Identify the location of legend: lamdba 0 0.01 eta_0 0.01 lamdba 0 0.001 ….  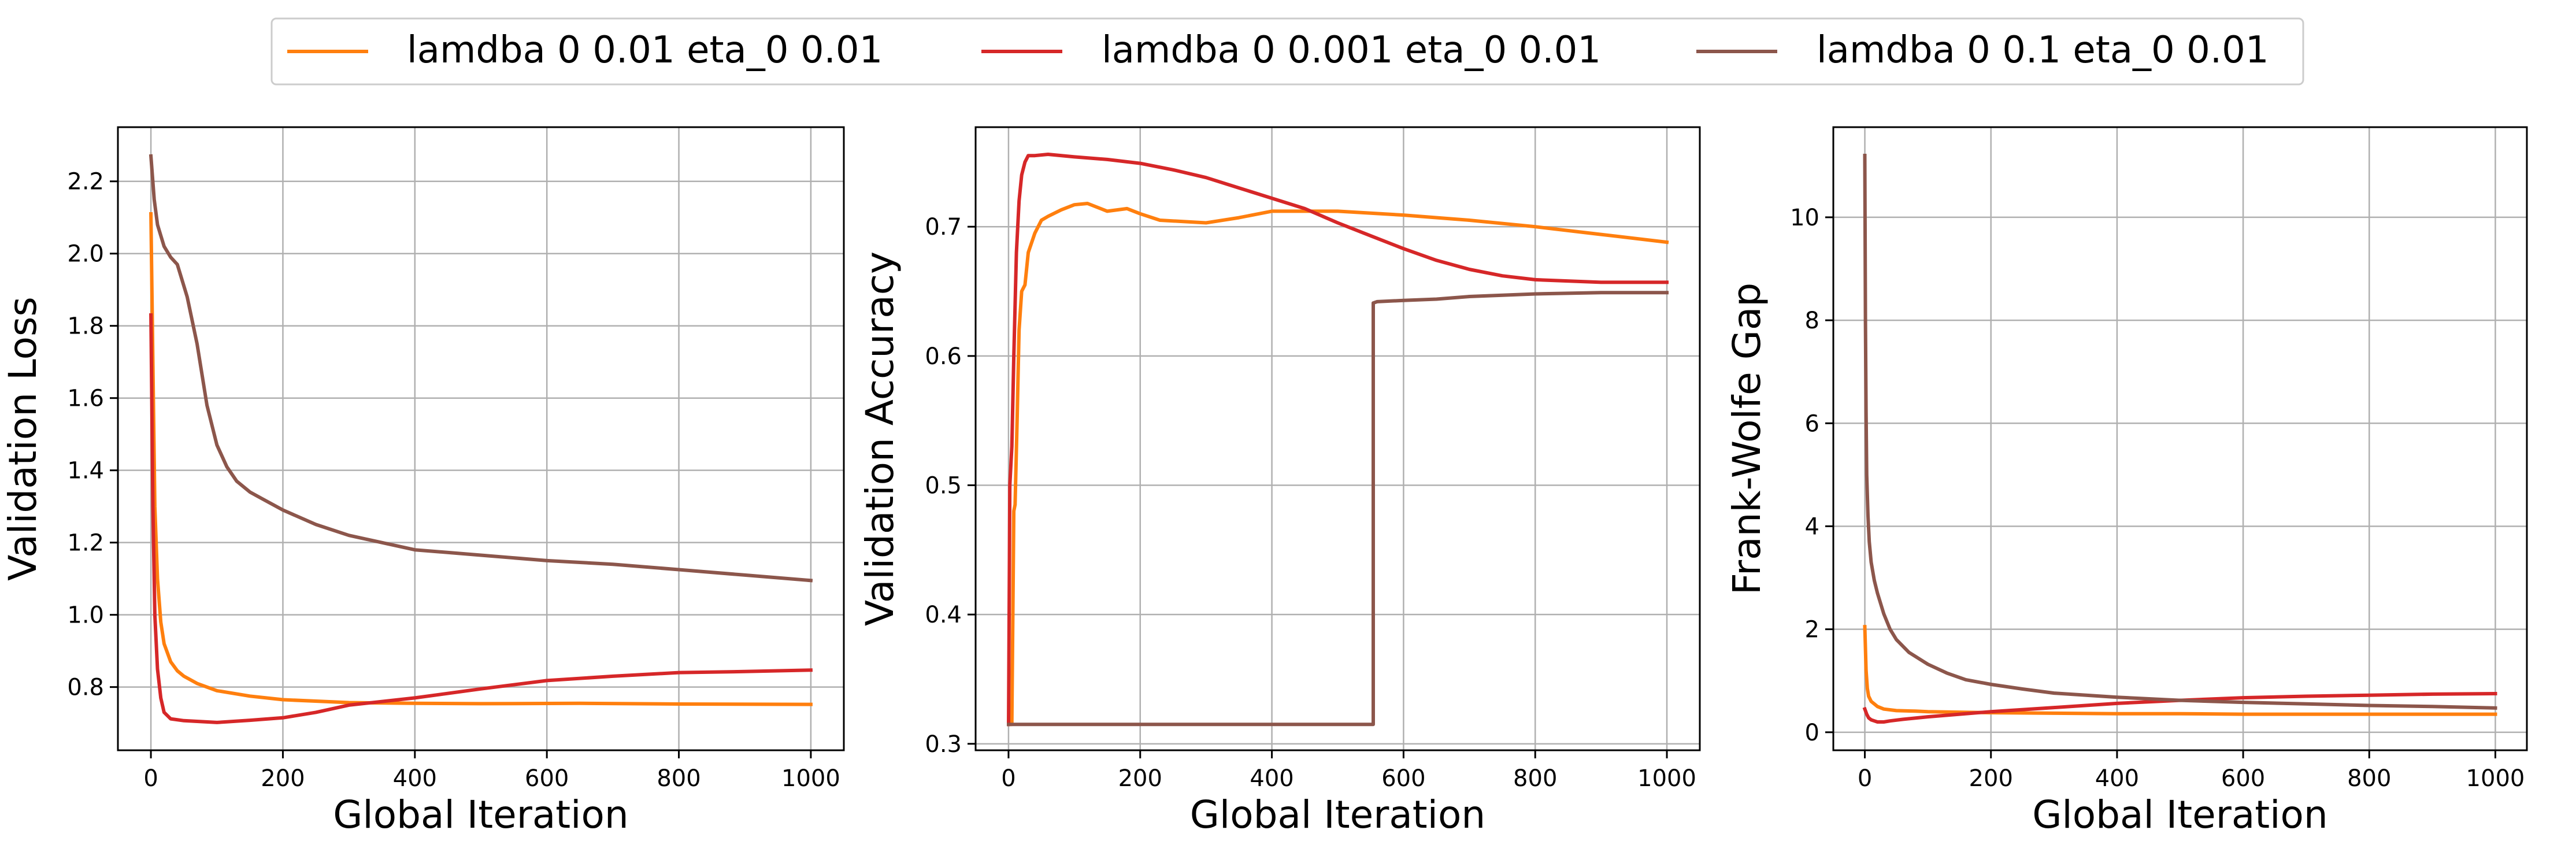
(1287, 51).